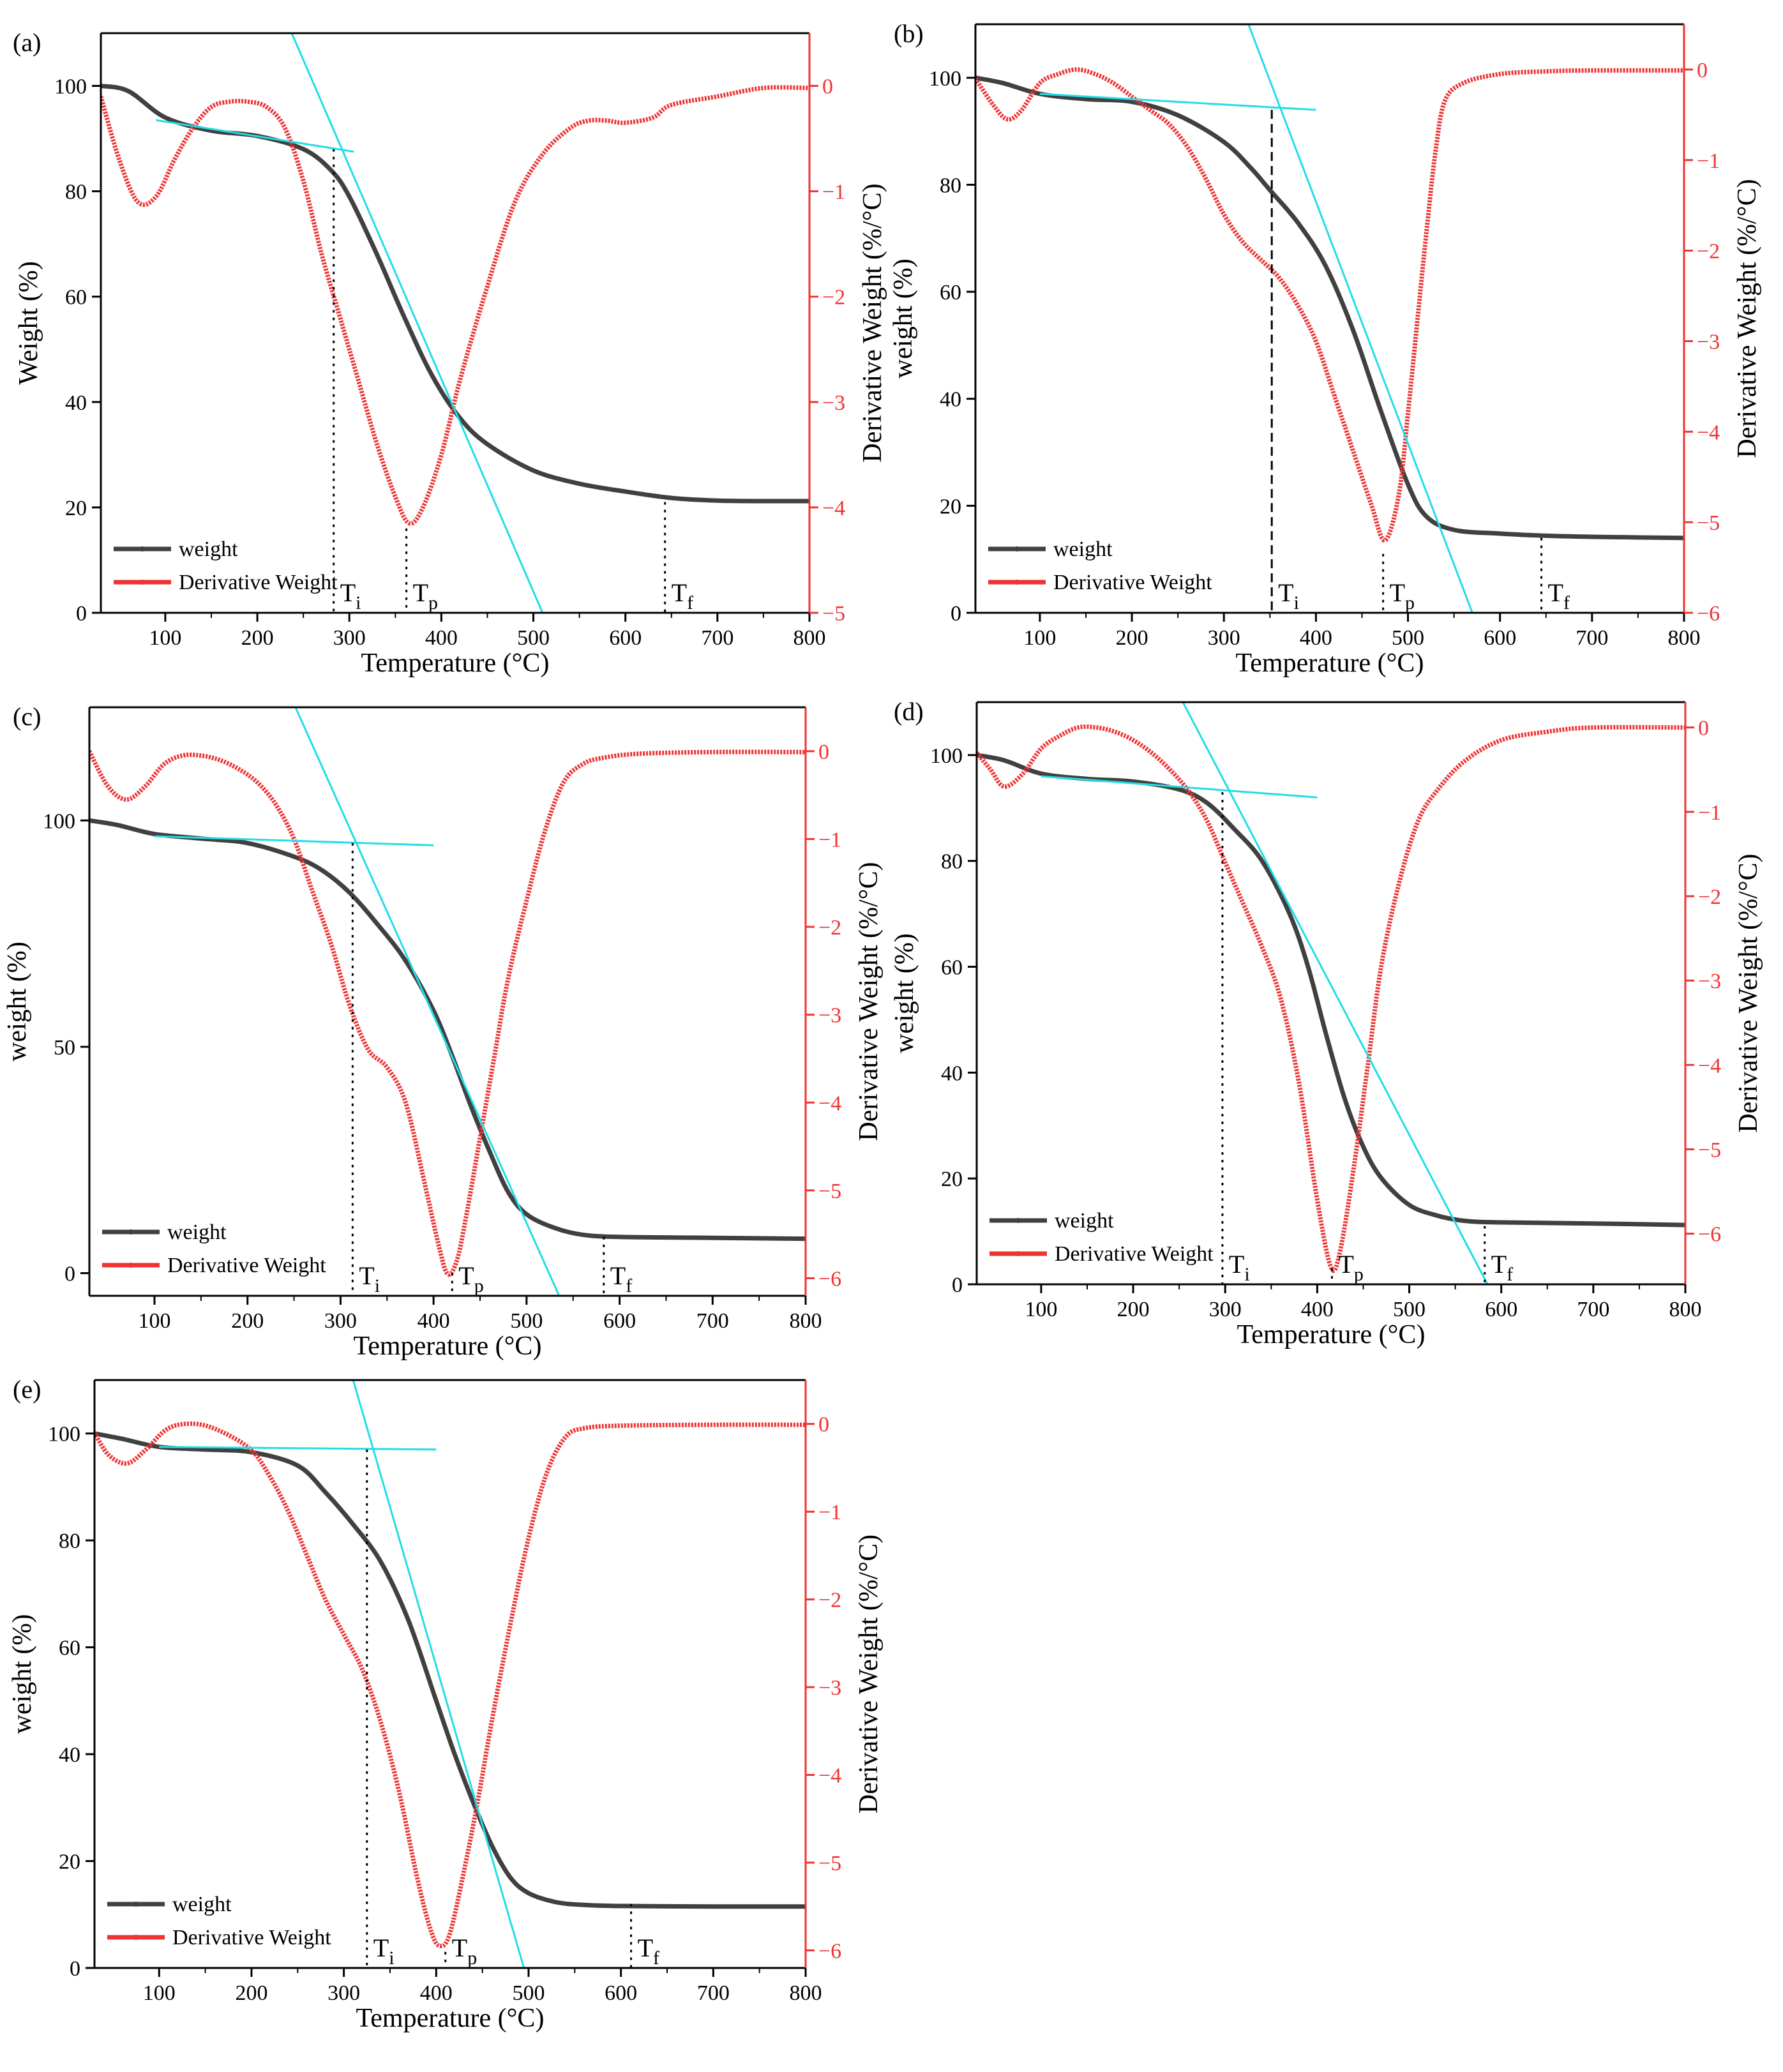  What do you see at coordinates (64, 1048) in the screenshot?
I see `y-tick-label: 50` at bounding box center [64, 1048].